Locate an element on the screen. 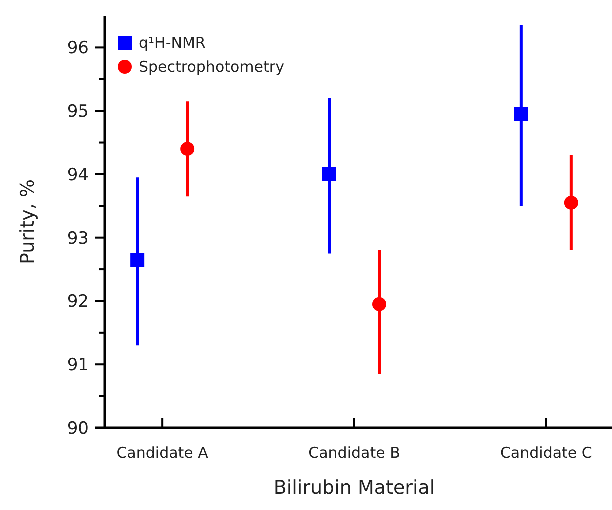 The height and width of the screenshot is (510, 612). y-tick-label: 96 is located at coordinates (78, 48).